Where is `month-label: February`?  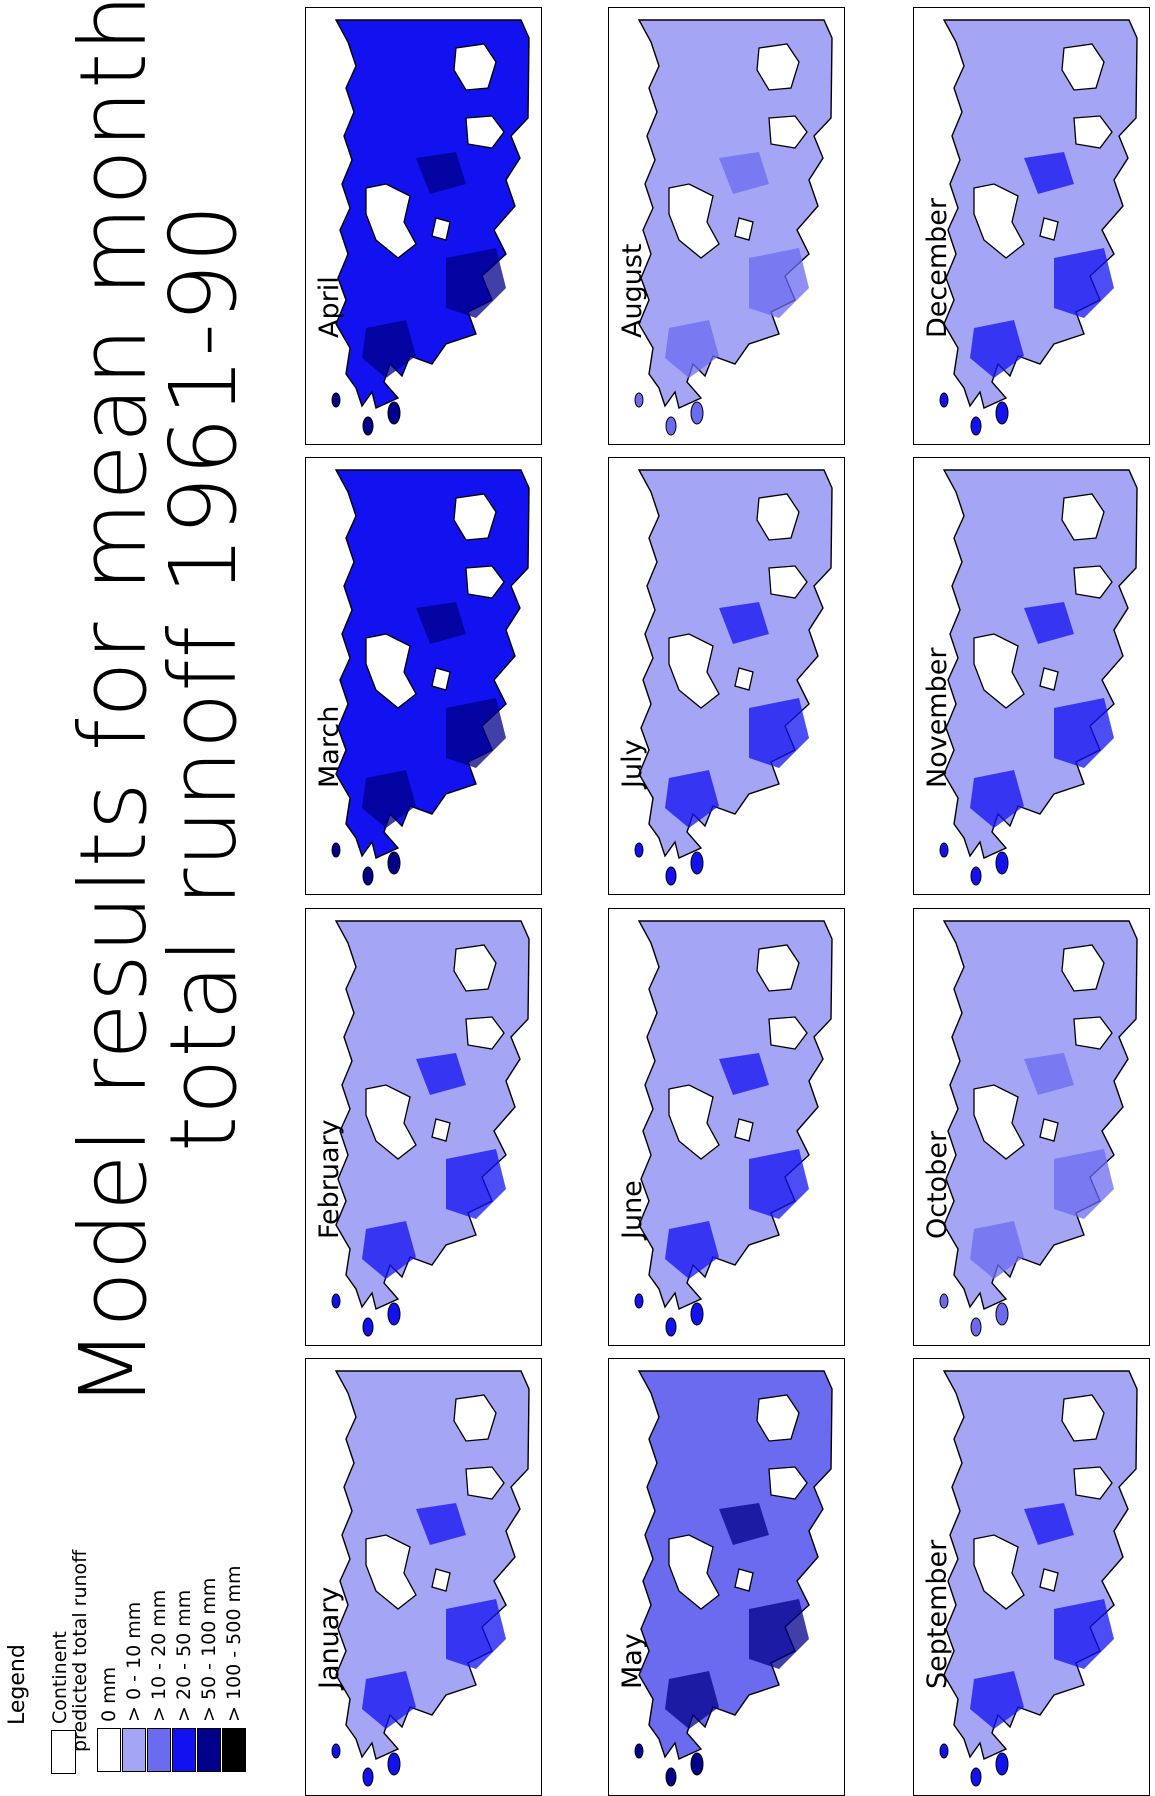
month-label: February is located at coordinates (329, 1179).